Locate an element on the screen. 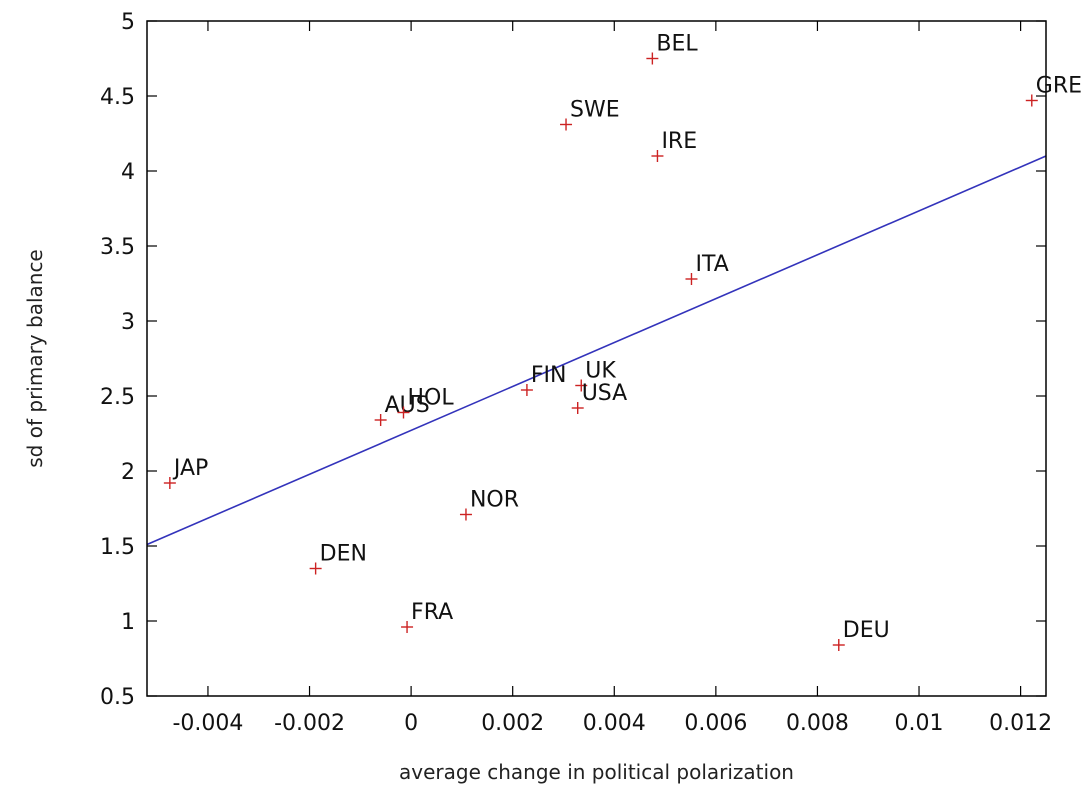 This screenshot has width=1083, height=789. data-point: NOR is located at coordinates (489, 504).